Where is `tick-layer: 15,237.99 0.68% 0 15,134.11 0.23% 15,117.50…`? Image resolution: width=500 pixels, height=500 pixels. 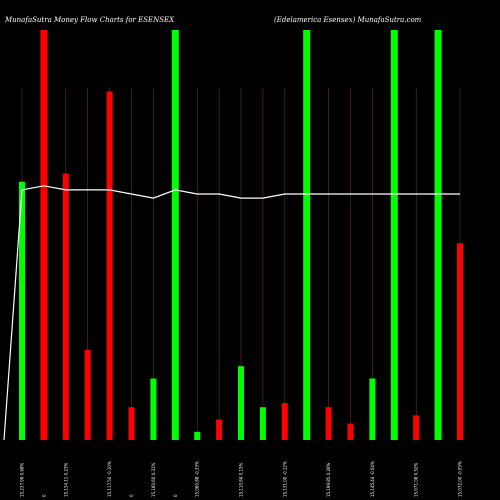
tick-layer: 15,237.99 0.68% 0 15,134.11 0.23% 15,117.50… is located at coordinates (241, 479).